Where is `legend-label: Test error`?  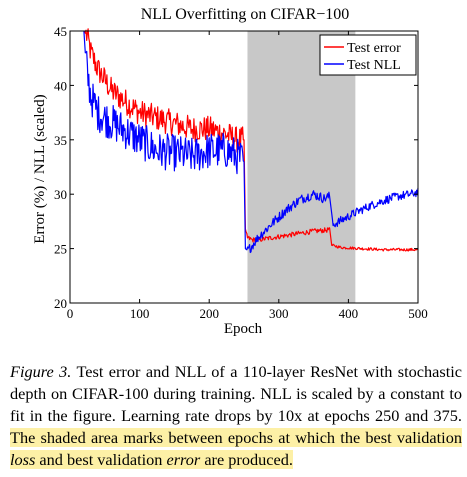 legend-label: Test error is located at coordinates (374, 48).